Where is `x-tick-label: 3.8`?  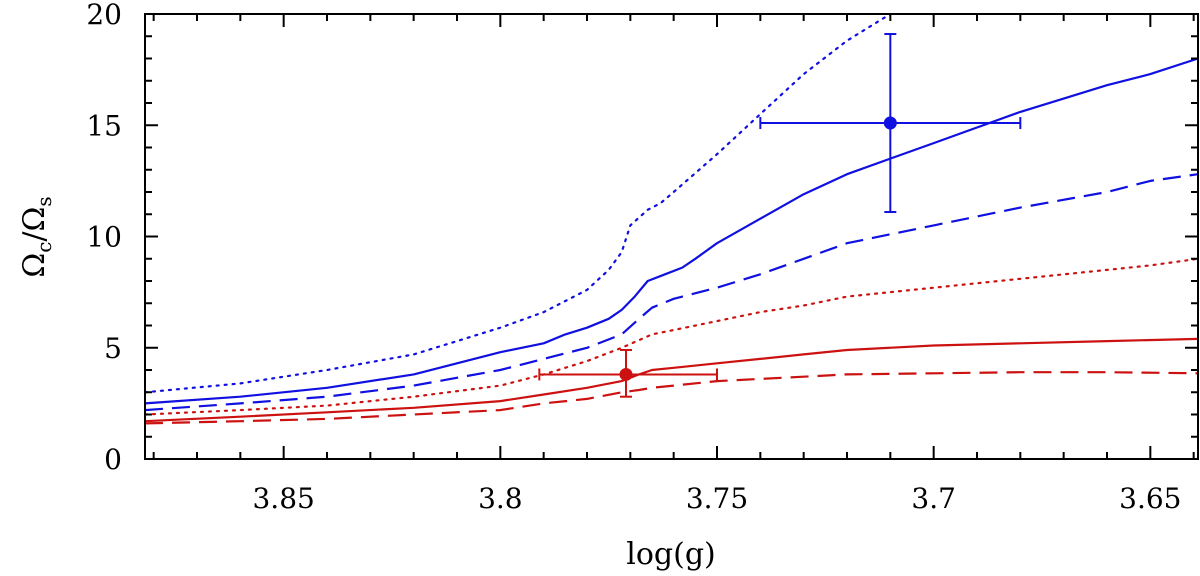 x-tick-label: 3.8 is located at coordinates (500, 498).